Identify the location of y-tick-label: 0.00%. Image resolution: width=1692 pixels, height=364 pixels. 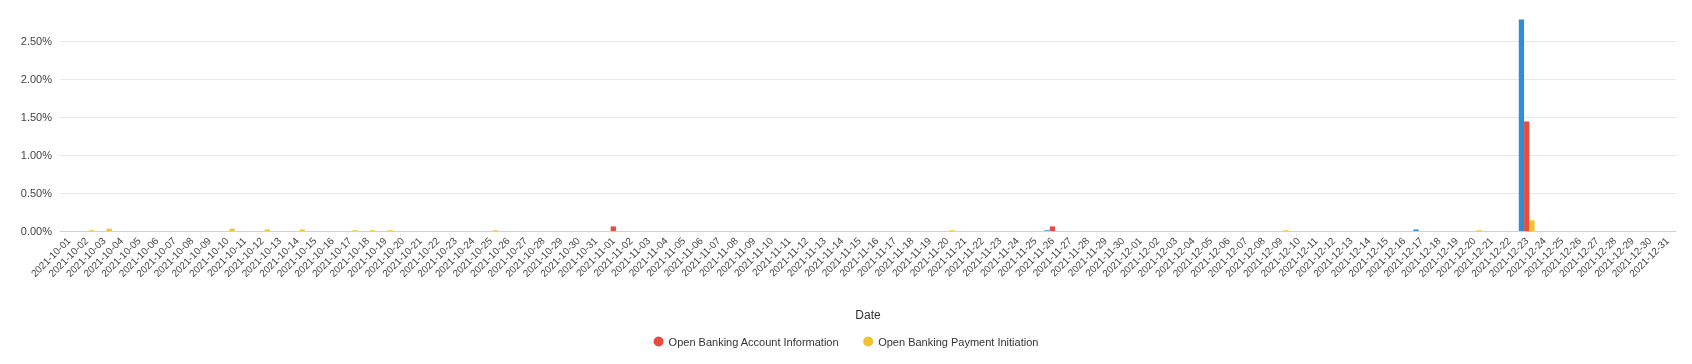
(36, 231).